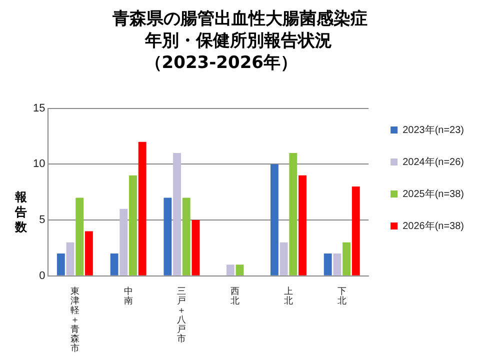  What do you see at coordinates (433, 130) in the screenshot?
I see `legend-label: 2023年(n=23)` at bounding box center [433, 130].